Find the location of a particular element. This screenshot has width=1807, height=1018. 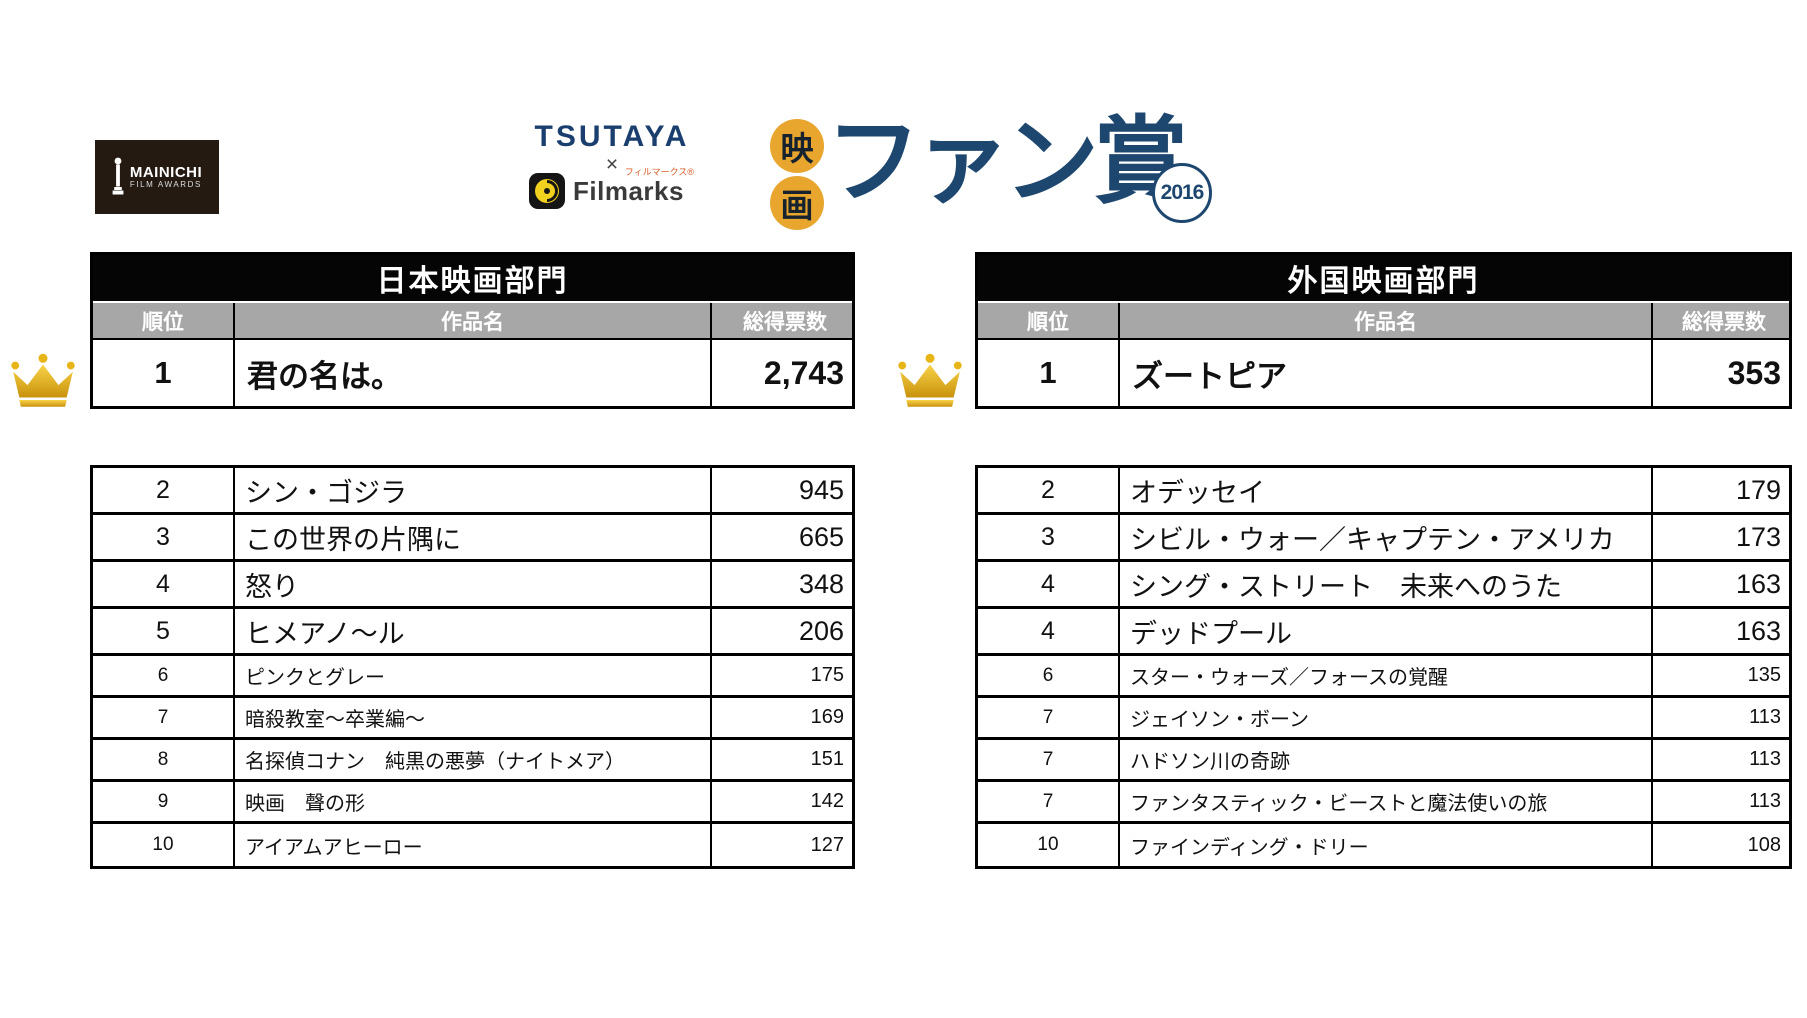

title-cell: ピンクとグレー is located at coordinates (473, 675).